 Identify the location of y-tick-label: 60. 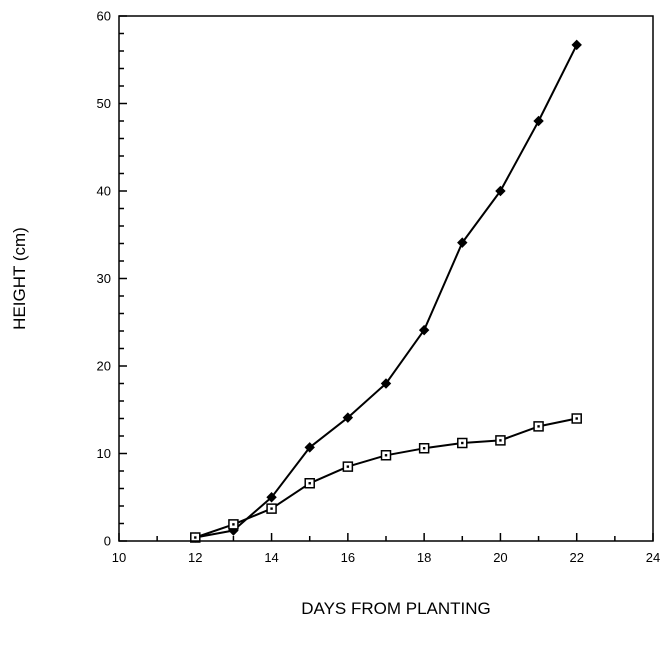
(104, 16).